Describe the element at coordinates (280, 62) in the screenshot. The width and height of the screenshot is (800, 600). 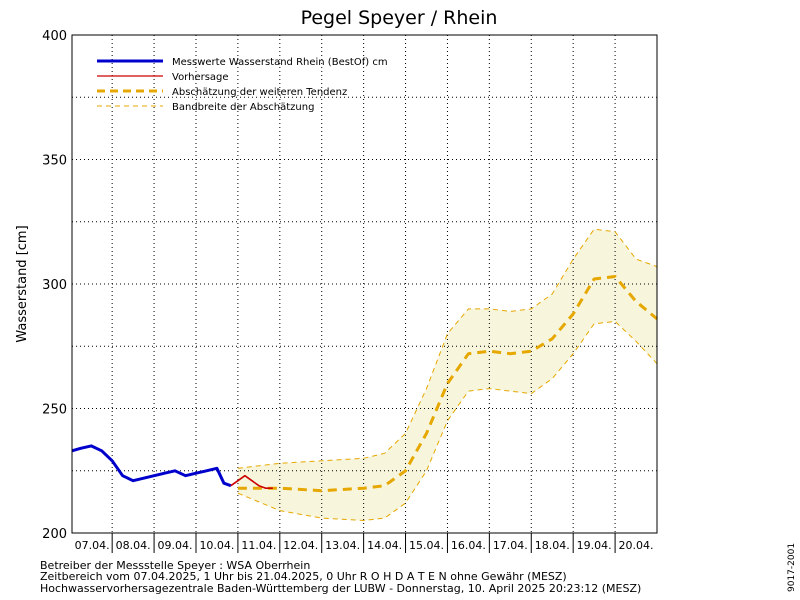
I see `legend-label-measured: Messwerte Wasserstand Rhein (BestOf) cm` at that location.